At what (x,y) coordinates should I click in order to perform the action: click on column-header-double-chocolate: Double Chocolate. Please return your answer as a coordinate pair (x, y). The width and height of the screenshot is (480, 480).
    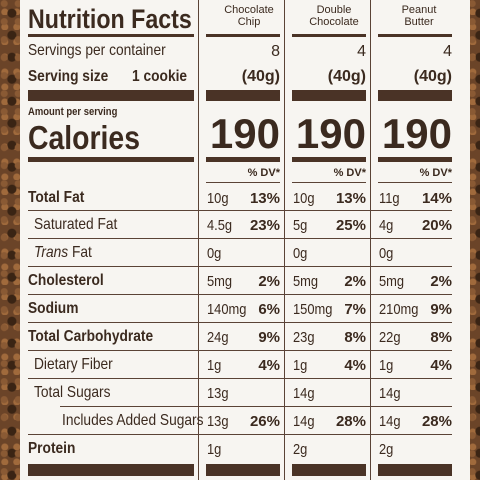
    Looking at the image, I should click on (334, 16).